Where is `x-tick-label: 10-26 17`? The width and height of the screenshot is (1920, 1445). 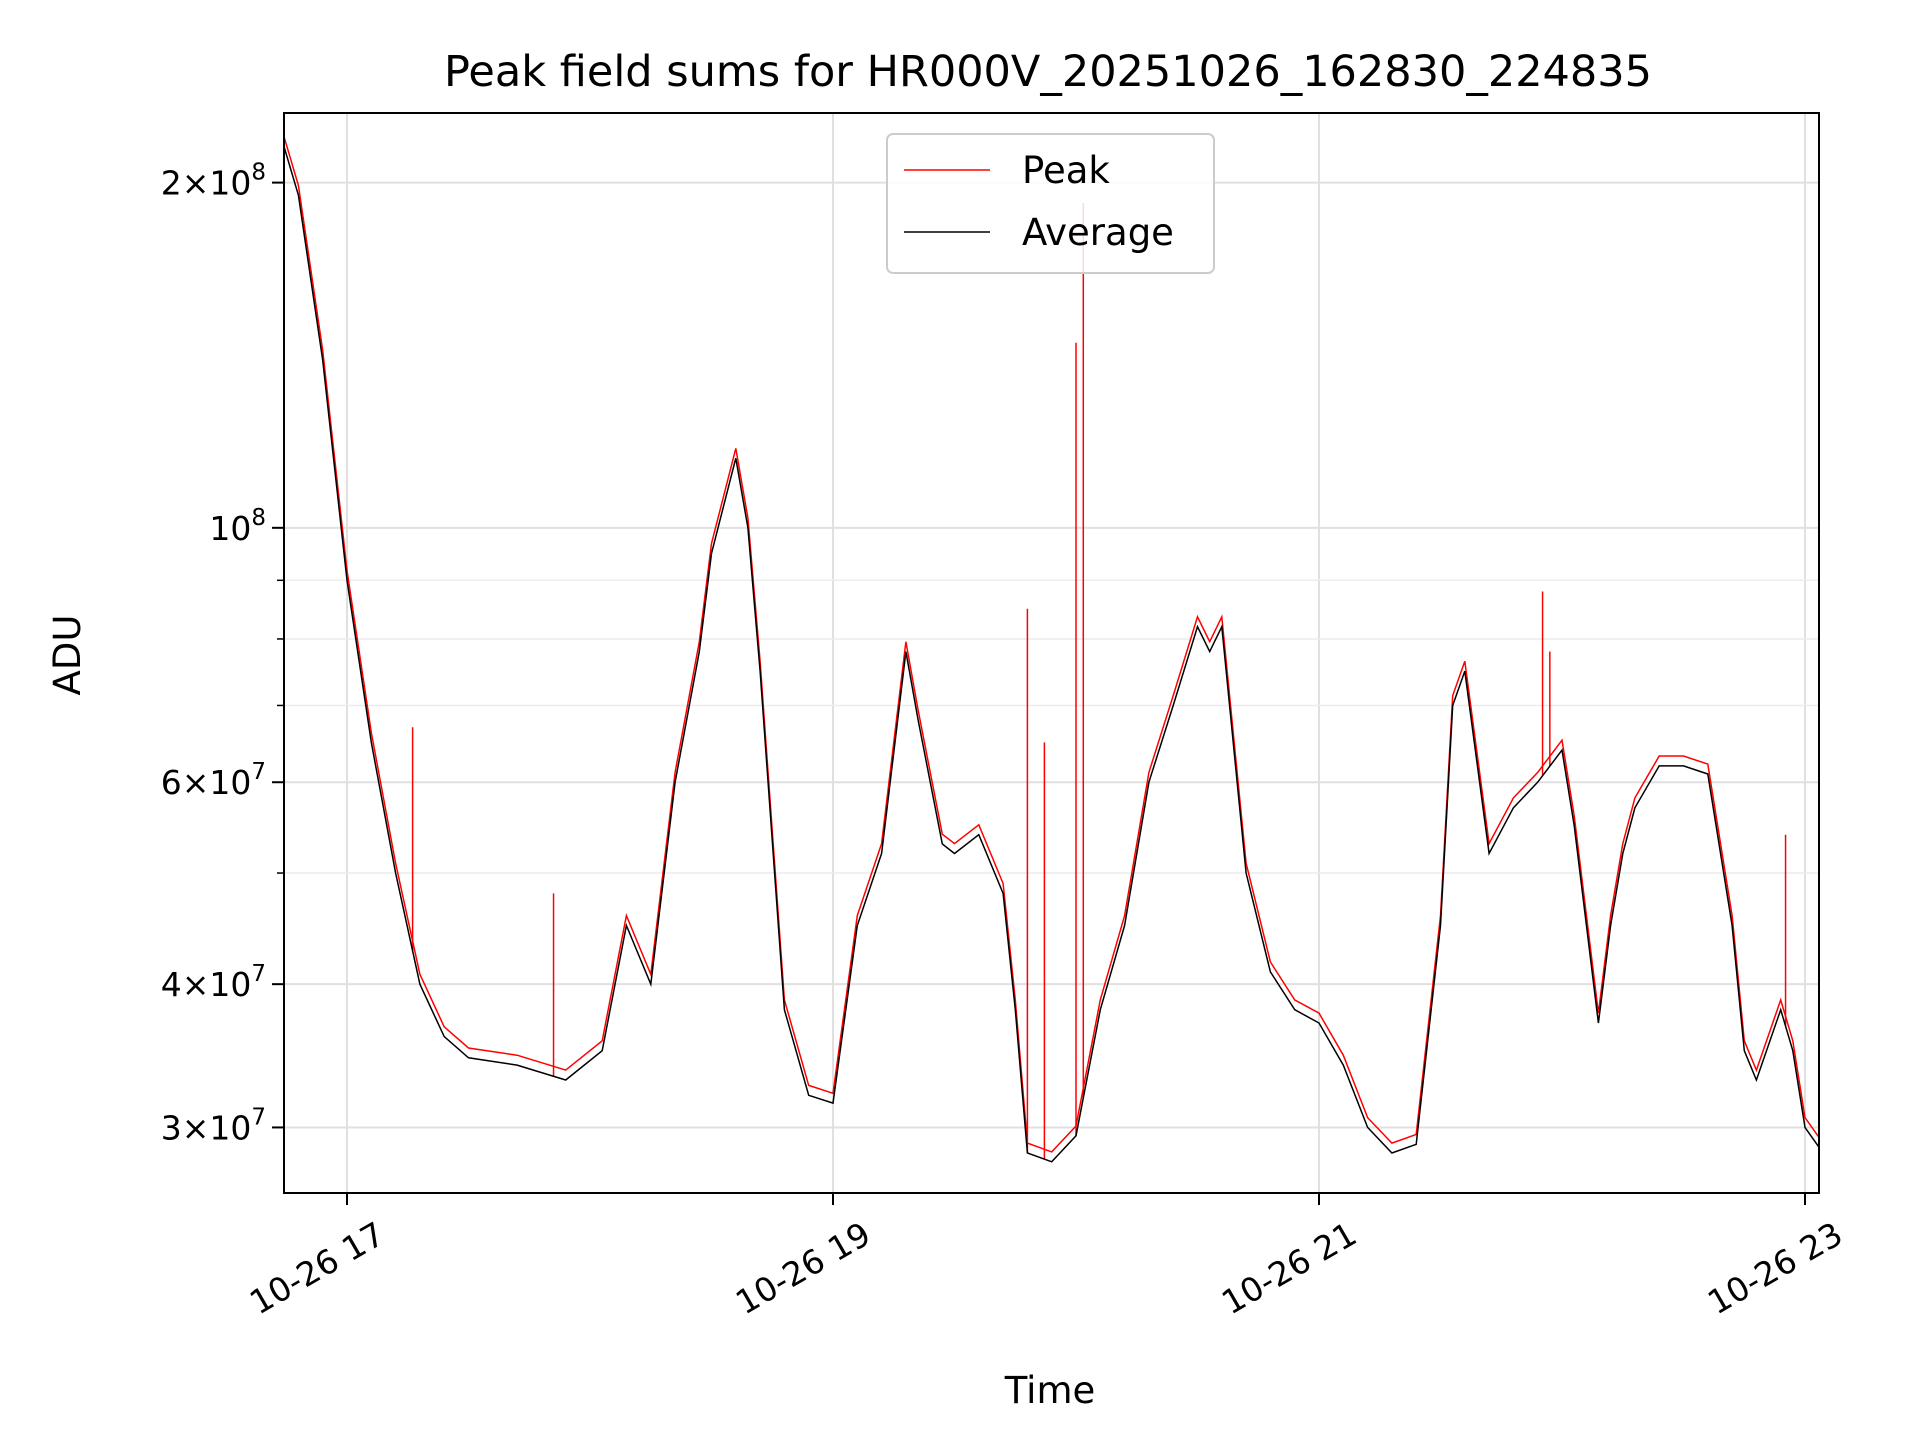 x-tick-label: 10-26 17 is located at coordinates (317, 1268).